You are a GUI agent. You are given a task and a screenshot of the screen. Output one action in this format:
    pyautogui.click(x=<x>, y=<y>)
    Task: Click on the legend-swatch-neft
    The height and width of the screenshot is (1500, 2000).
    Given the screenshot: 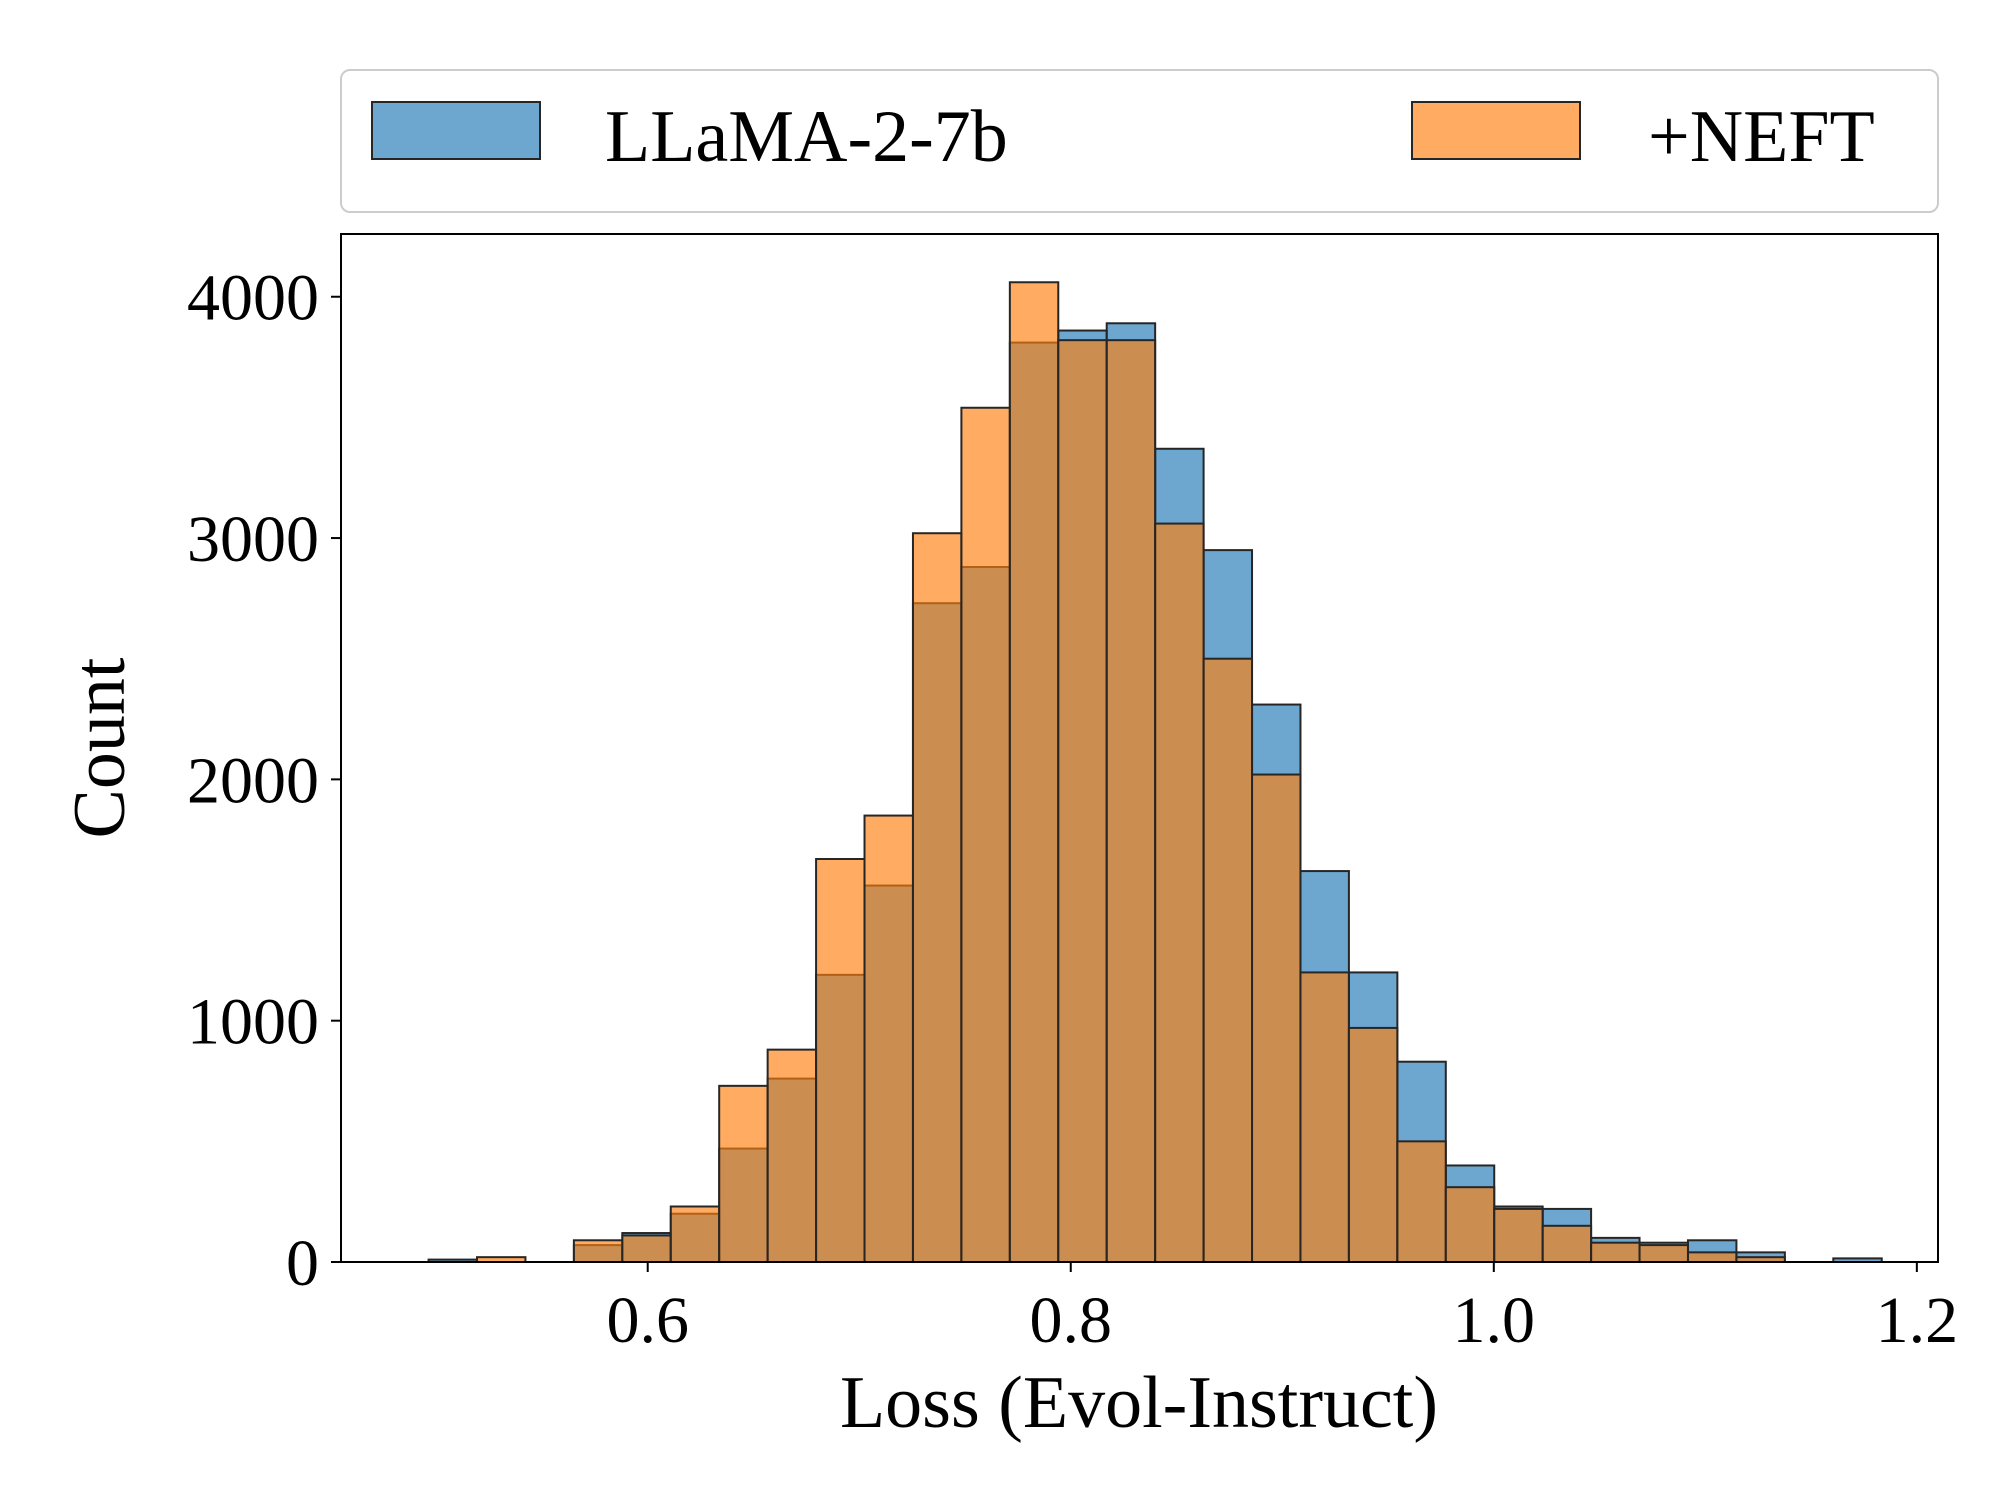 What is the action you would take?
    pyautogui.click(x=1496, y=130)
    